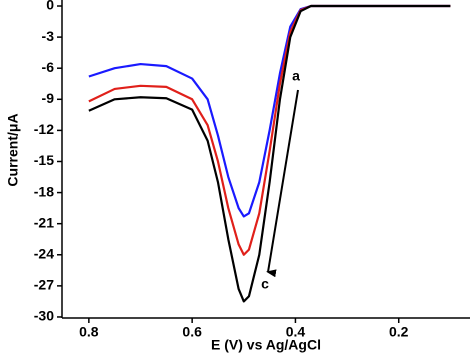 The width and height of the screenshot is (473, 356). Describe the element at coordinates (44, 253) in the screenshot. I see `y-tick-label: -24` at that location.